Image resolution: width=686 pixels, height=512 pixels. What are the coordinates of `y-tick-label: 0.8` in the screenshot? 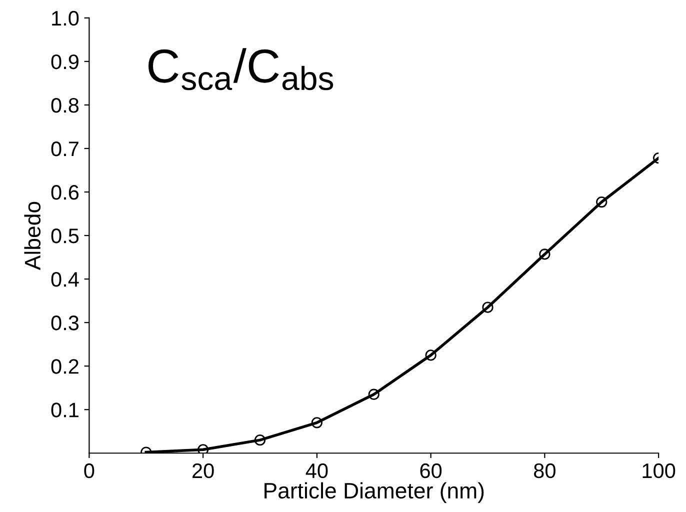 It's located at (65, 105).